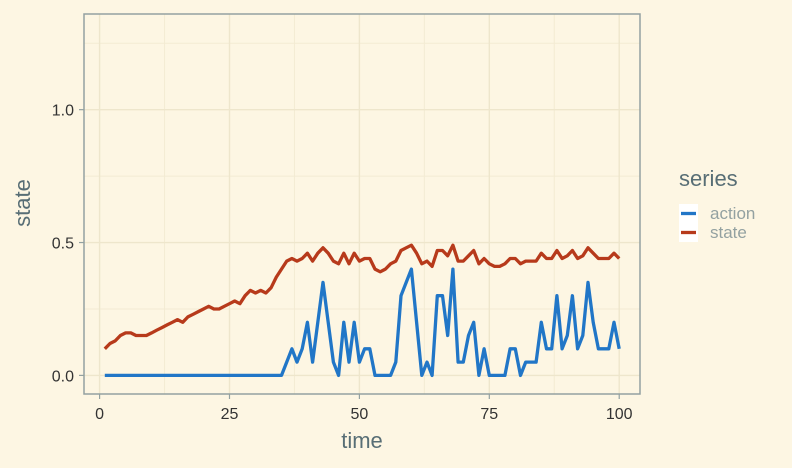 This screenshot has width=792, height=468. What do you see at coordinates (22, 203) in the screenshot?
I see `y-axis-title: state` at bounding box center [22, 203].